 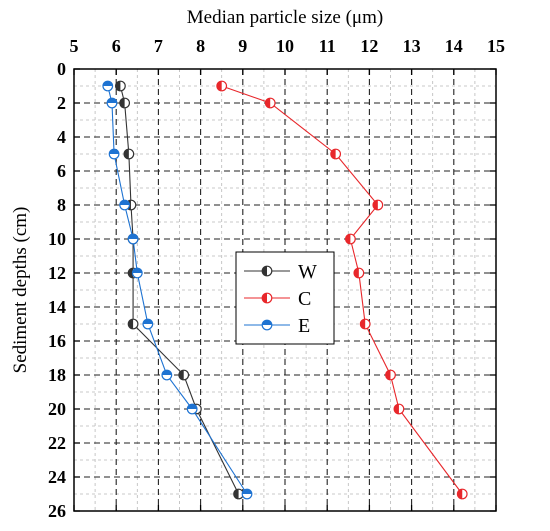 I want to click on y-axis-title: Sediment depths (cm), so click(x=20, y=290).